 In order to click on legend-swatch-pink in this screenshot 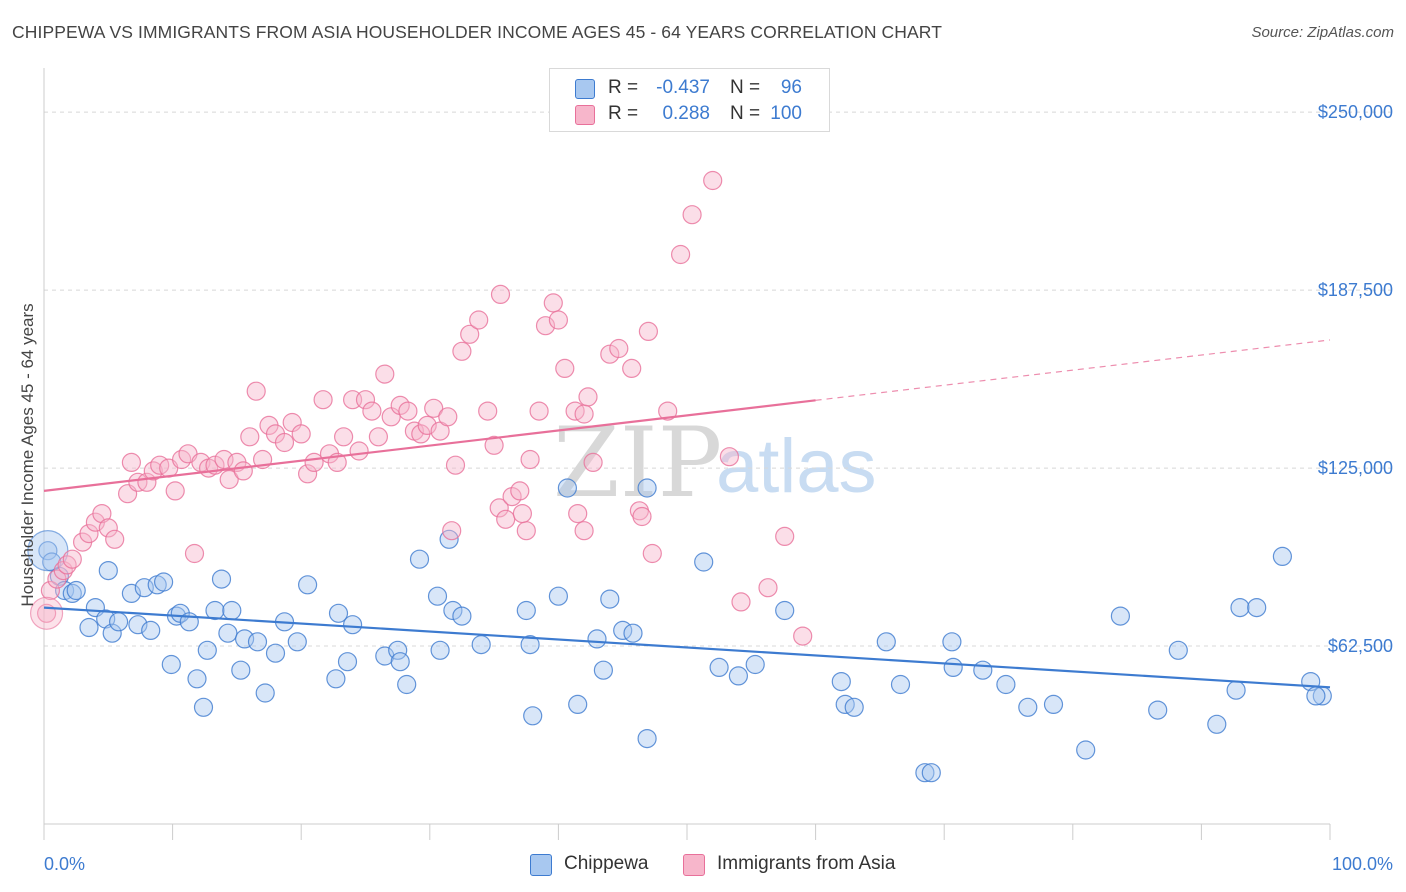, I will do `click(585, 115)`.